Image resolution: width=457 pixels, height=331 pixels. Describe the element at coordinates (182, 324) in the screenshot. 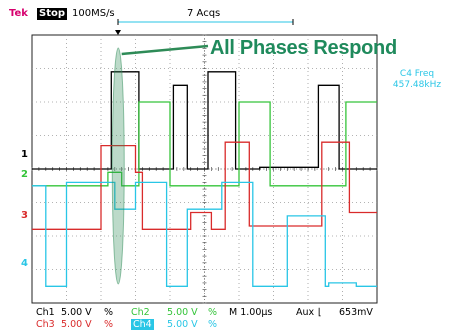

I see `ch4-scale: 5.00 V` at that location.